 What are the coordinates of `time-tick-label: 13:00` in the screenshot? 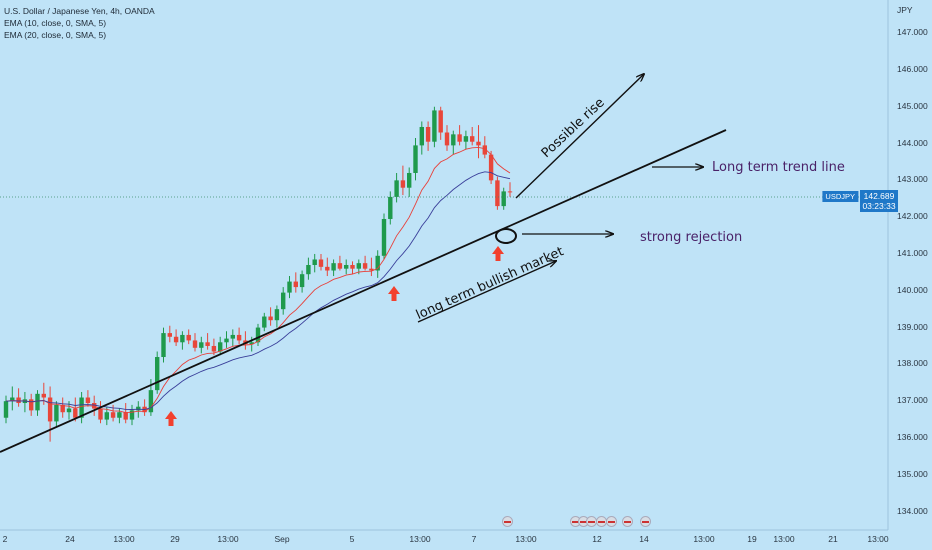 It's located at (878, 539).